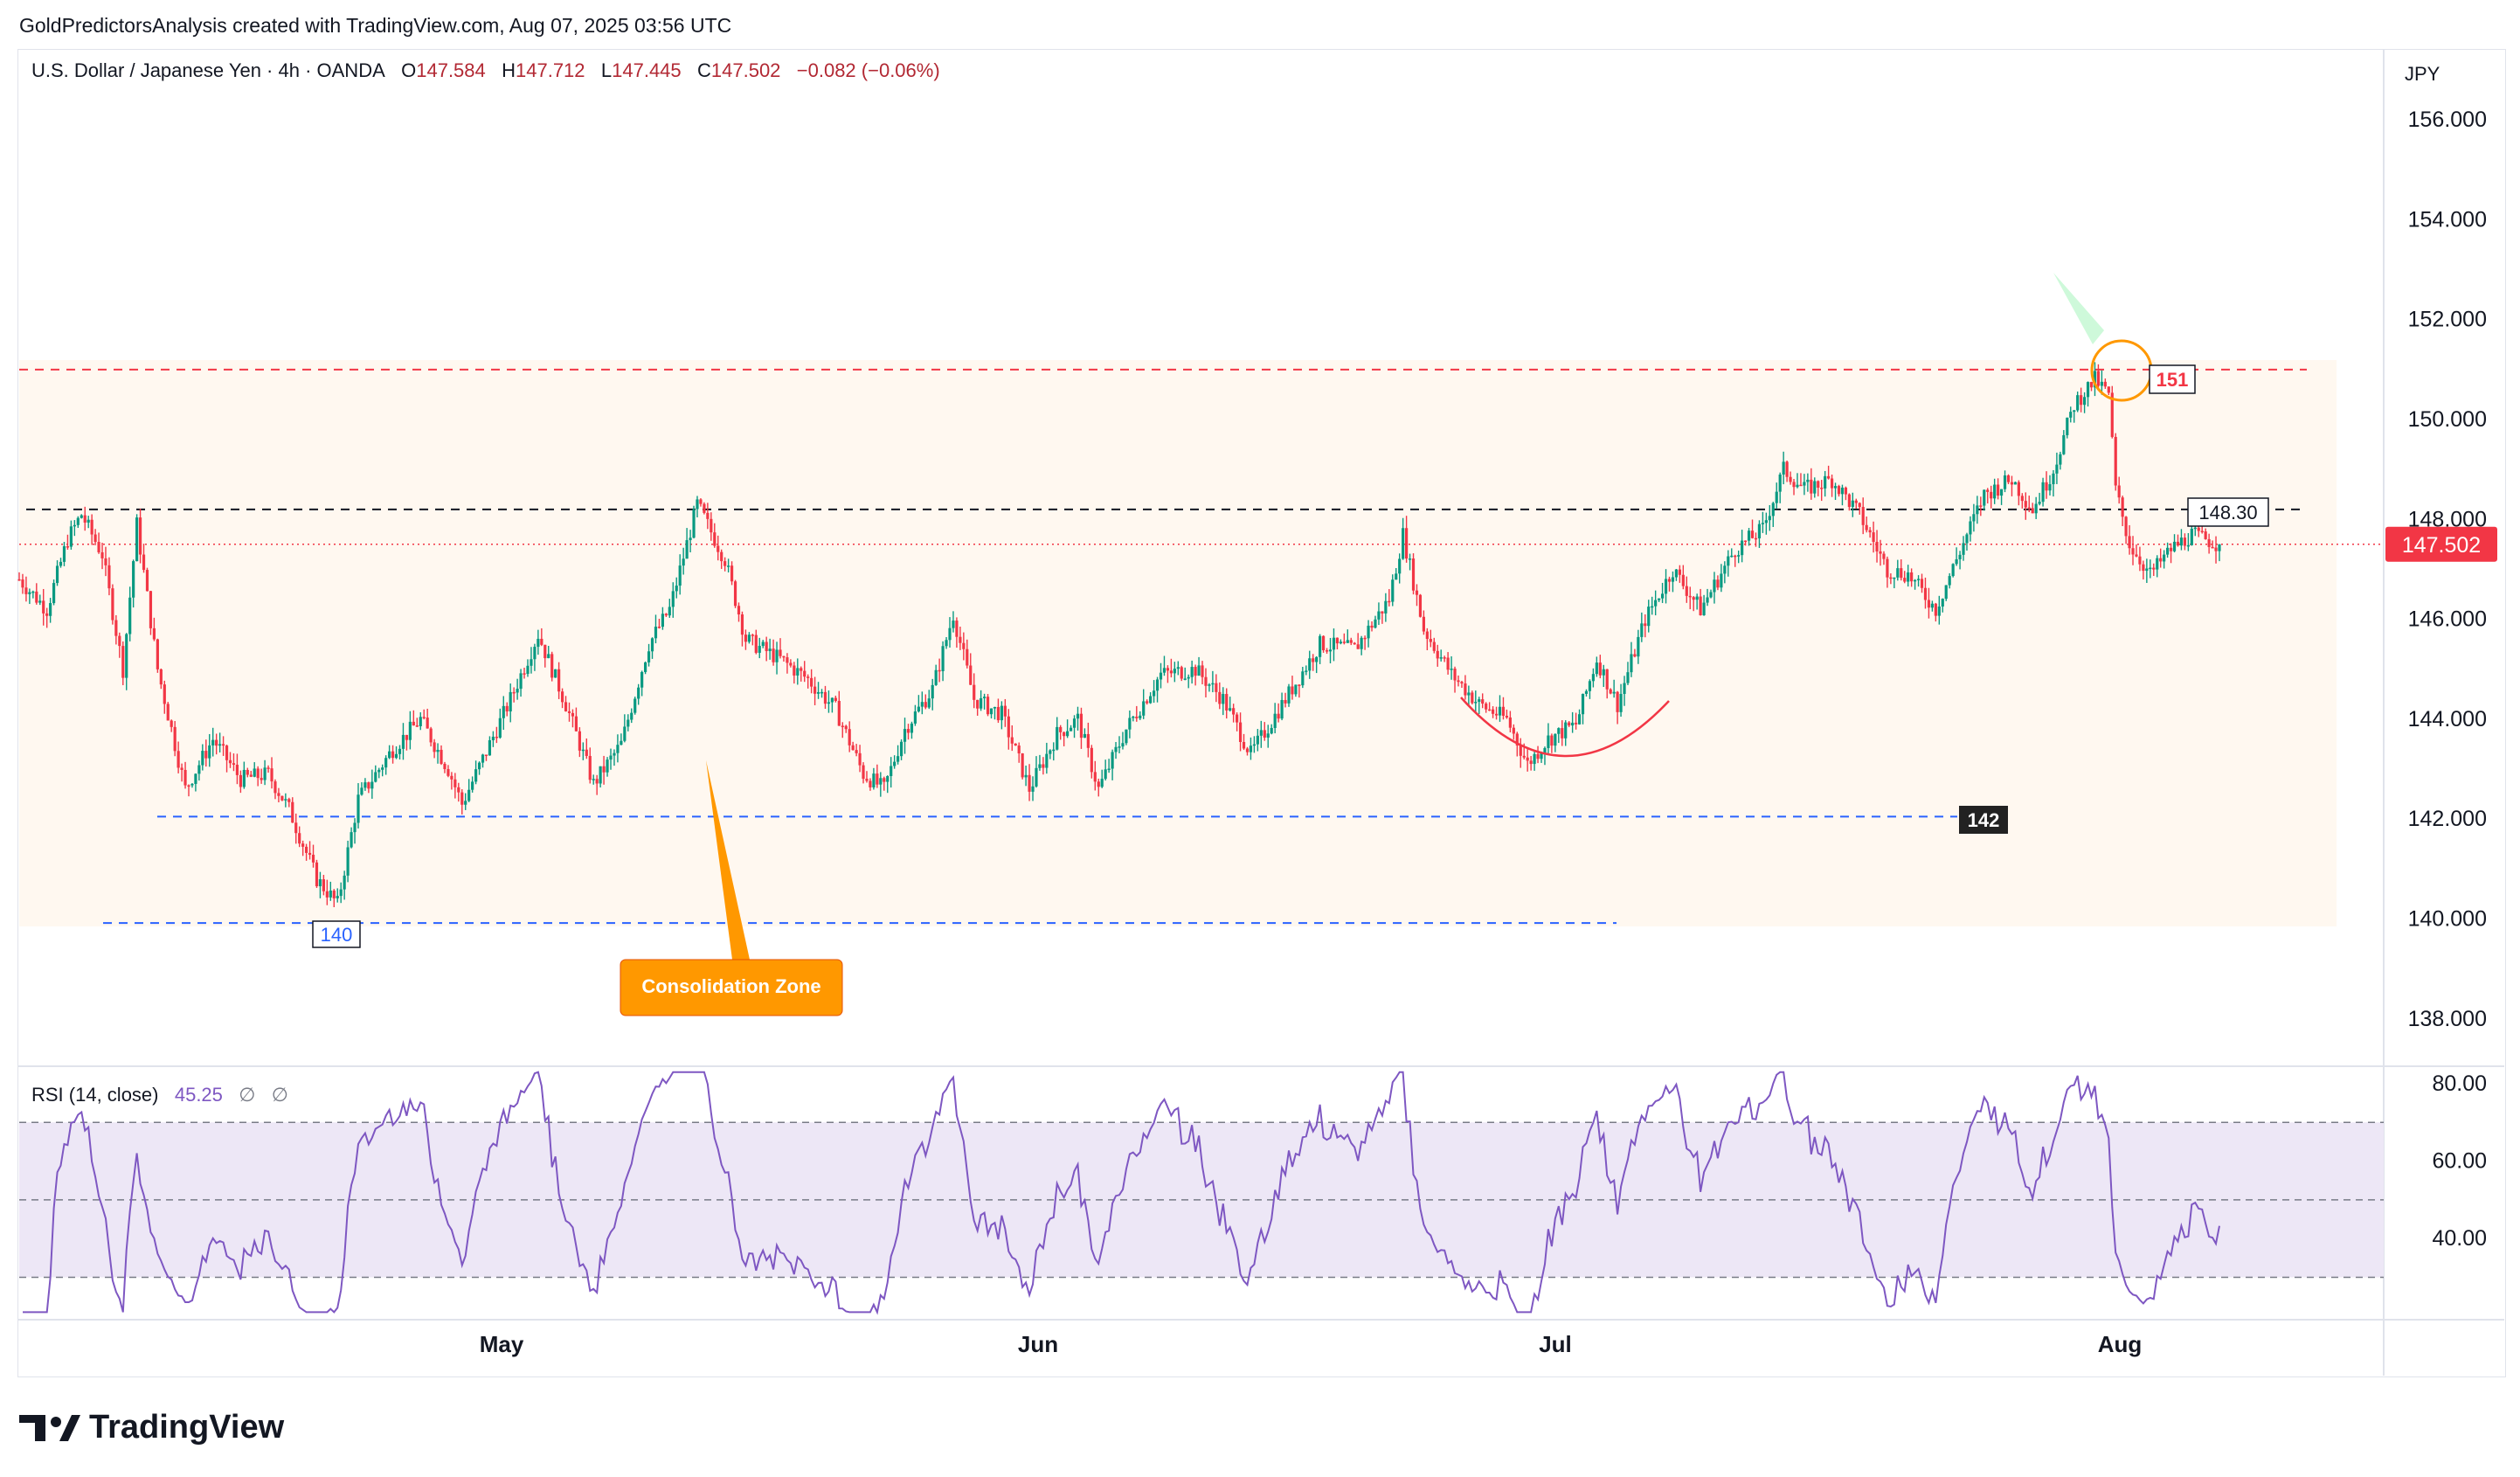  I want to click on rsi-title: RSI (14, close), so click(95, 1095).